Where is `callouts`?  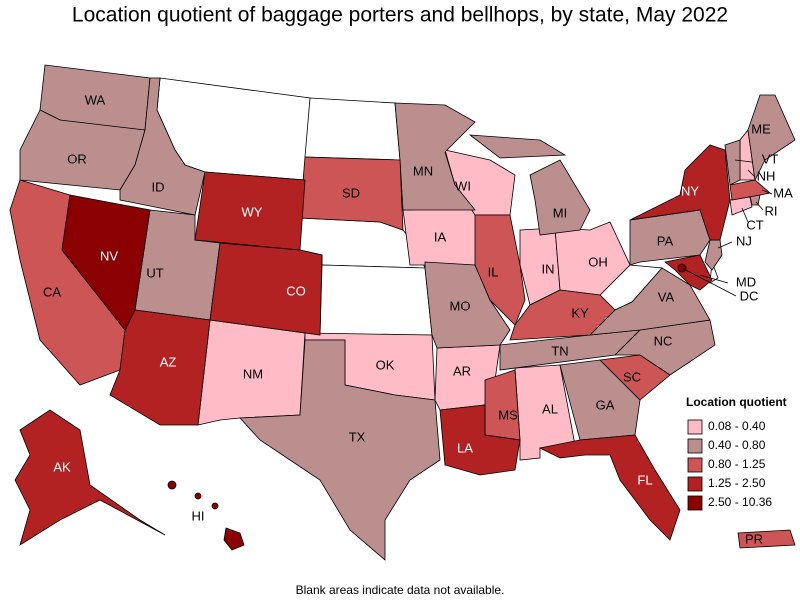 callouts is located at coordinates (727, 228).